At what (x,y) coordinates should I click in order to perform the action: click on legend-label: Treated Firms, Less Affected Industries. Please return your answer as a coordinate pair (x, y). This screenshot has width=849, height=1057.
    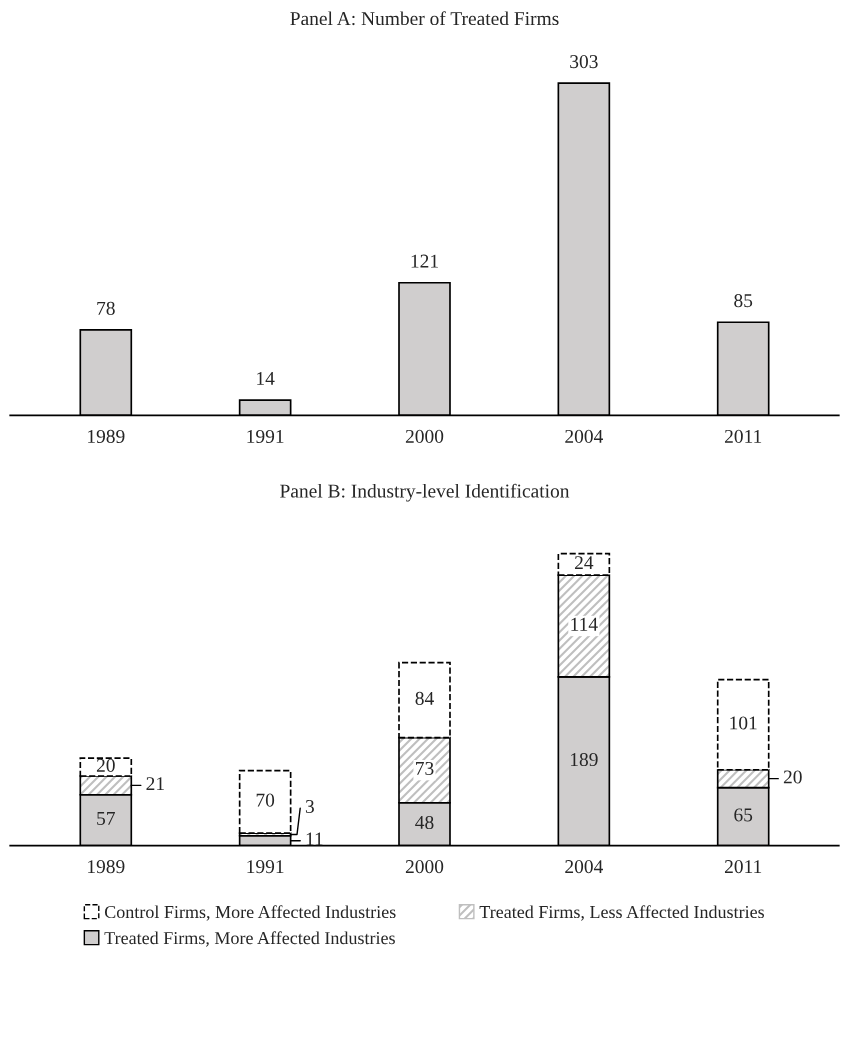
    Looking at the image, I should click on (621, 913).